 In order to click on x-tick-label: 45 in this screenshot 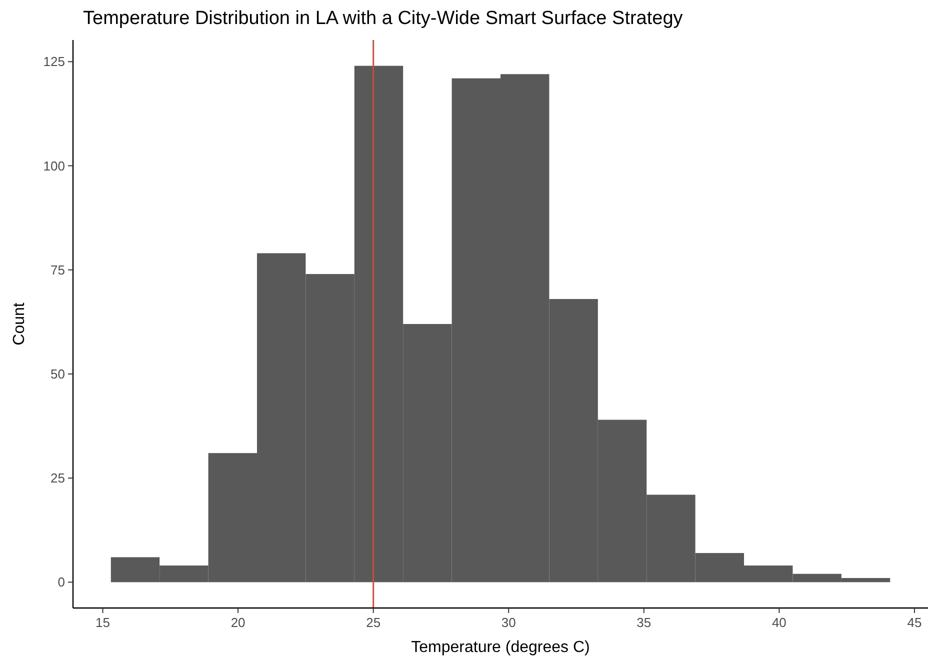, I will do `click(914, 622)`.